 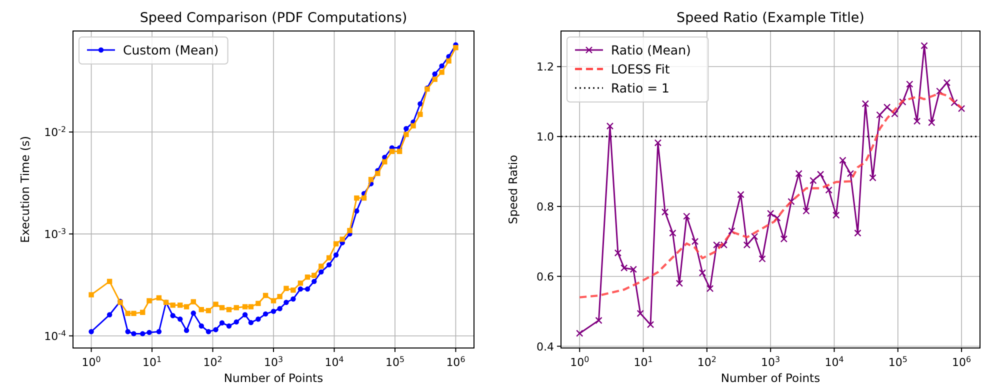 What do you see at coordinates (898, 361) in the screenshot?
I see `x-tick-label: 10$^{5}$` at bounding box center [898, 361].